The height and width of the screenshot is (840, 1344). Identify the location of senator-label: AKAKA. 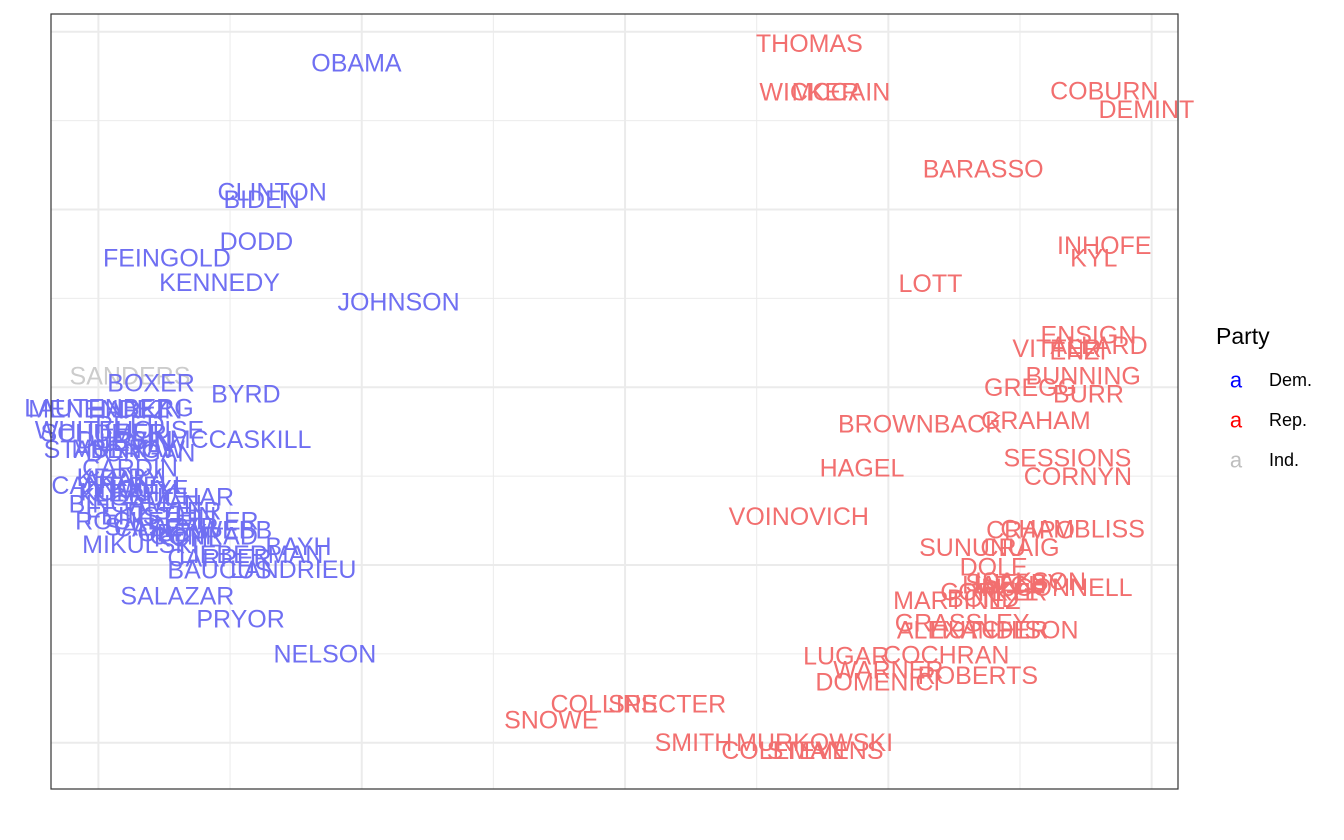
(125, 480).